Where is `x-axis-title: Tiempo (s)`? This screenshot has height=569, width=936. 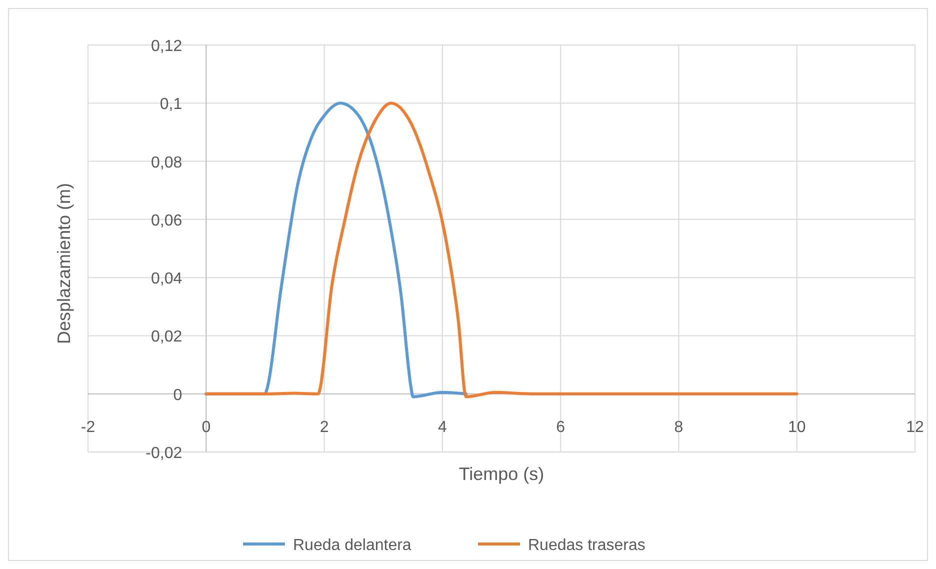
x-axis-title: Tiempo (s) is located at coordinates (501, 474).